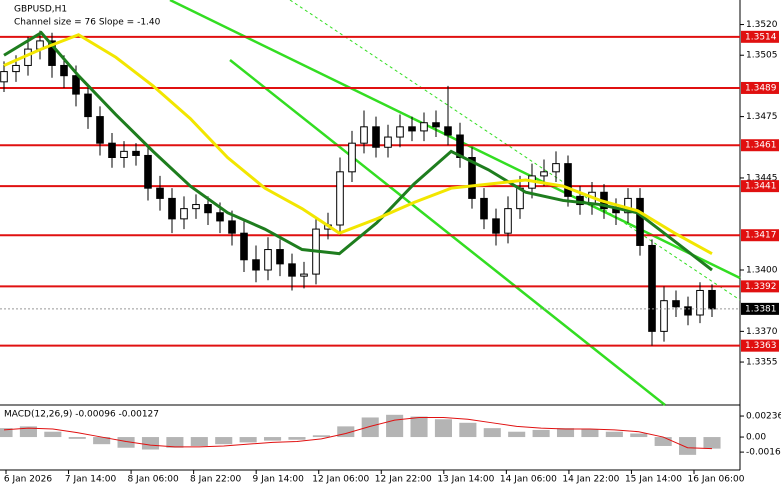  What do you see at coordinates (590, 480) in the screenshot?
I see `x-tick-label: 14 Jan 22:00` at bounding box center [590, 480].